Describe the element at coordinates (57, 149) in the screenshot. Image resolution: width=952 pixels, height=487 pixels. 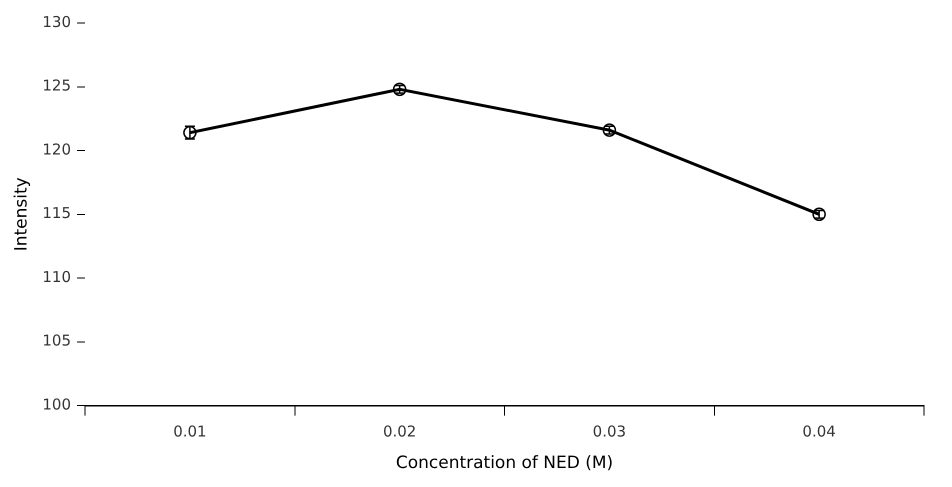
I see `y-tick-label: 120` at that location.